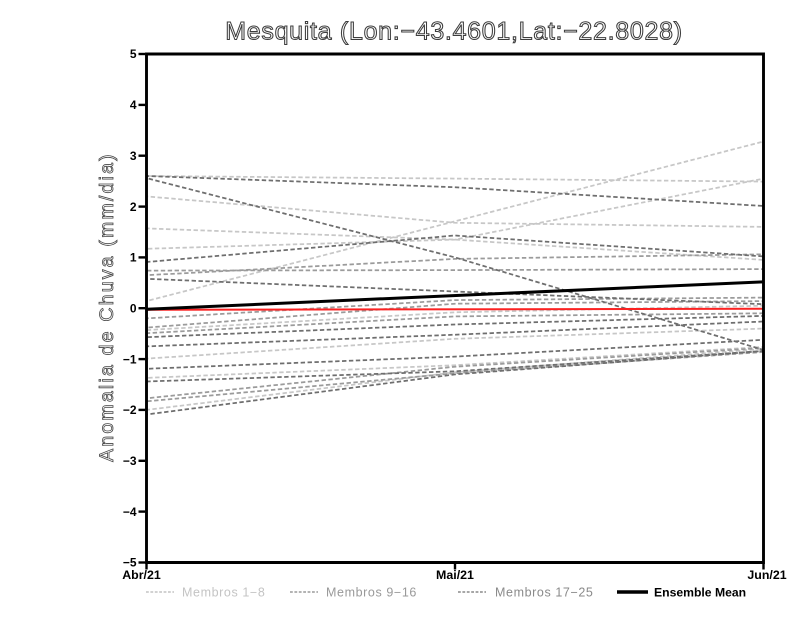 This screenshot has height=618, width=800. Describe the element at coordinates (455, 575) in the screenshot. I see `svg-text: Mai/21` at that location.